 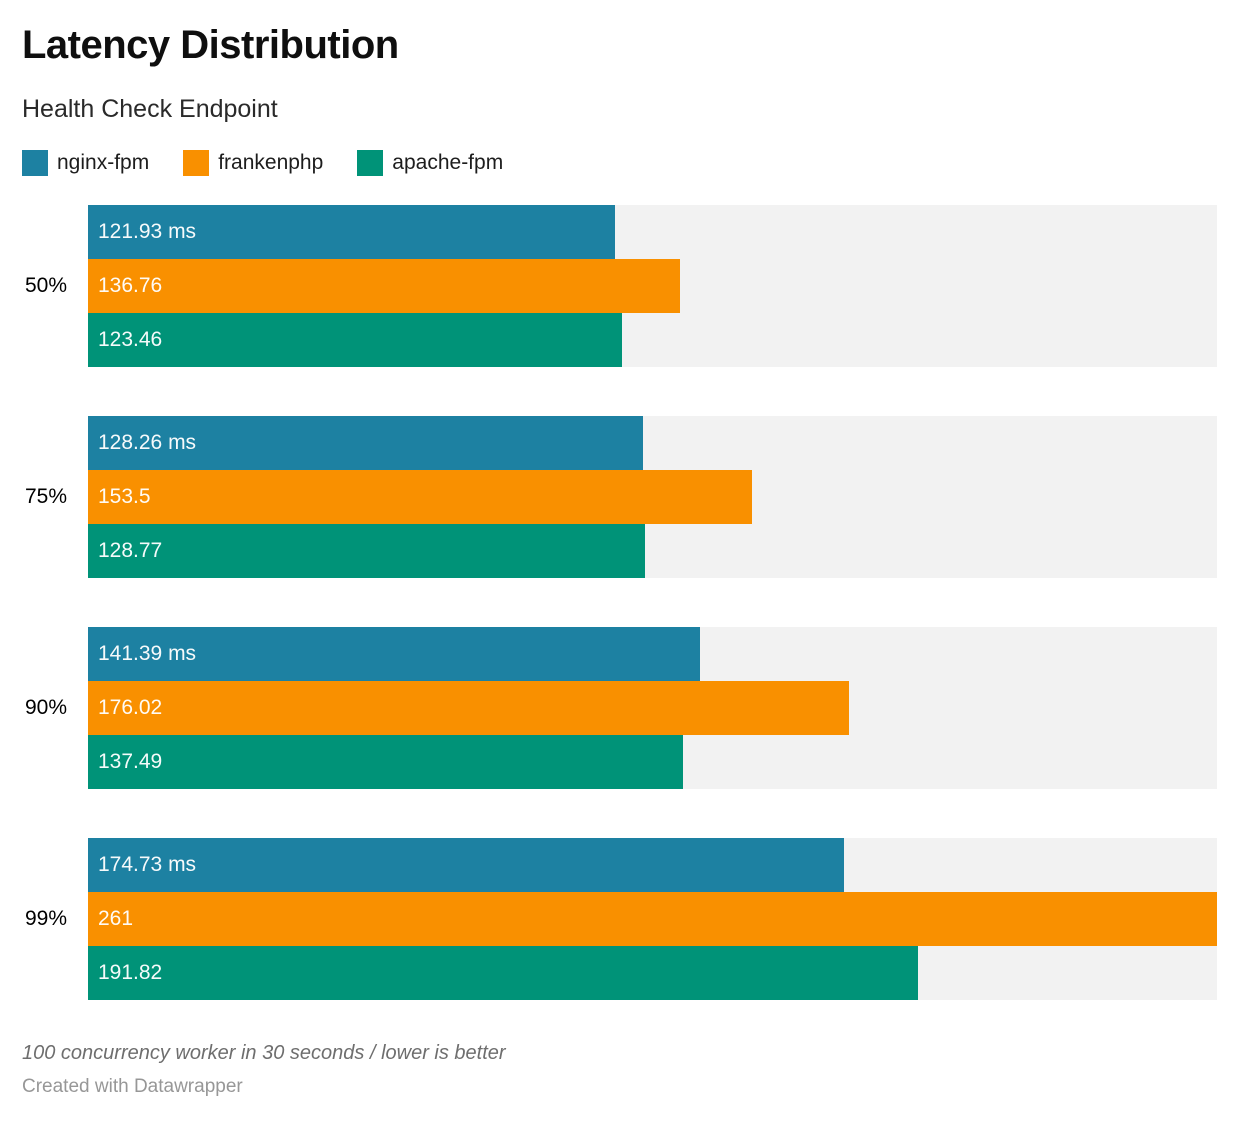 What do you see at coordinates (394, 654) in the screenshot?
I see `bar-nginx-fpm: 141.39 ms` at bounding box center [394, 654].